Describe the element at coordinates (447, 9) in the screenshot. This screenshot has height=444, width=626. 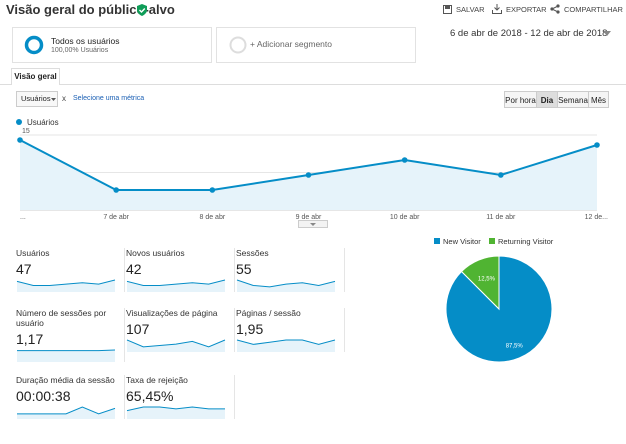
I see `save-icon` at that location.